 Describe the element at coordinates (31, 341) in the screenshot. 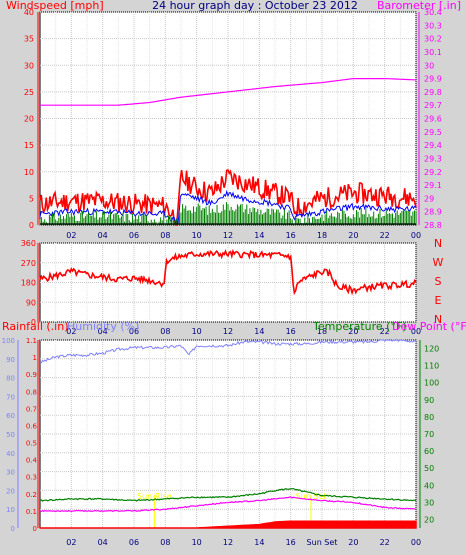

I see `rain-tick-label: 1.1` at that location.